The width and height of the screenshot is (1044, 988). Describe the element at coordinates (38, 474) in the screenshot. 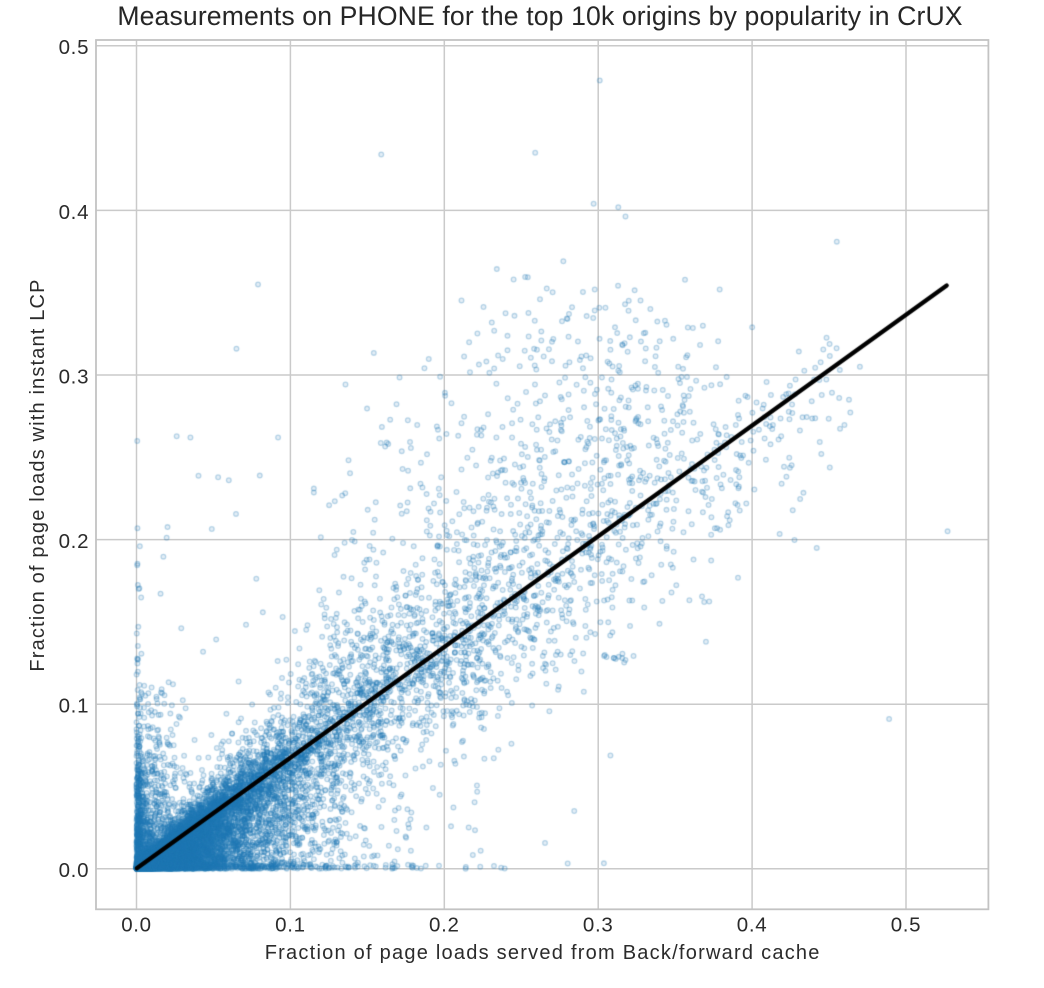

I see `svg-text:Fraction of page loads with in: Fraction of page loads with instant LCP` at that location.